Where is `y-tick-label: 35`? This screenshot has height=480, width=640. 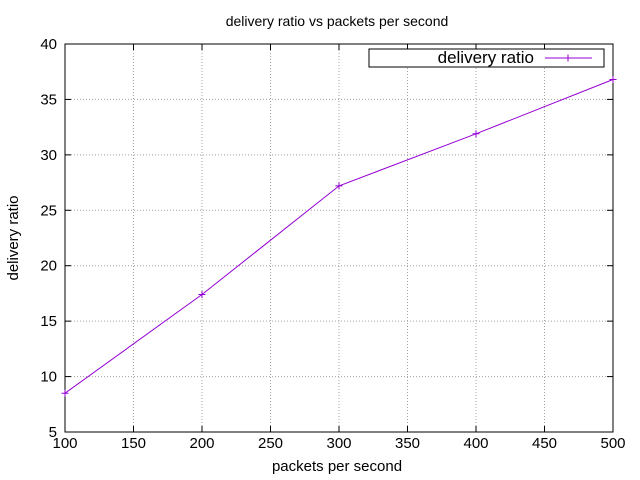
y-tick-label: 35 is located at coordinates (48, 99).